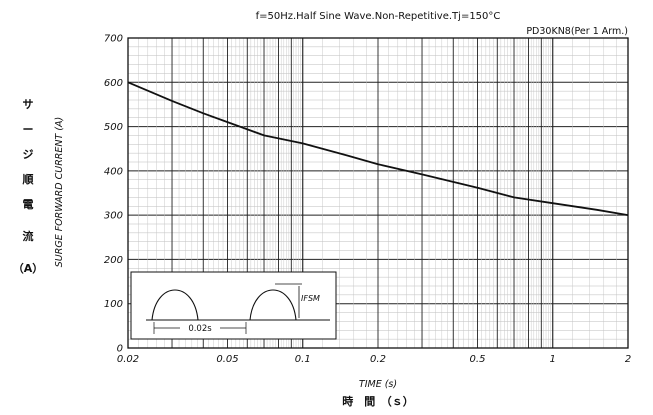  What do you see at coordinates (28, 129) in the screenshot?
I see `y-axis-label-jp-char: ー` at bounding box center [28, 129].